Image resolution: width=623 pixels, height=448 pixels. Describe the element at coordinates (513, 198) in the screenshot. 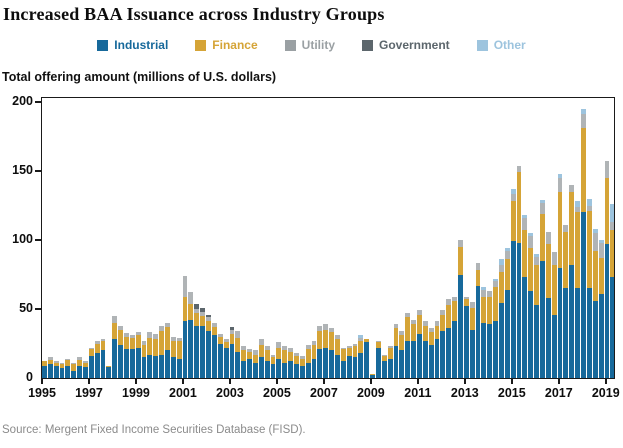

I see `segment-utility-2015Q1` at that location.